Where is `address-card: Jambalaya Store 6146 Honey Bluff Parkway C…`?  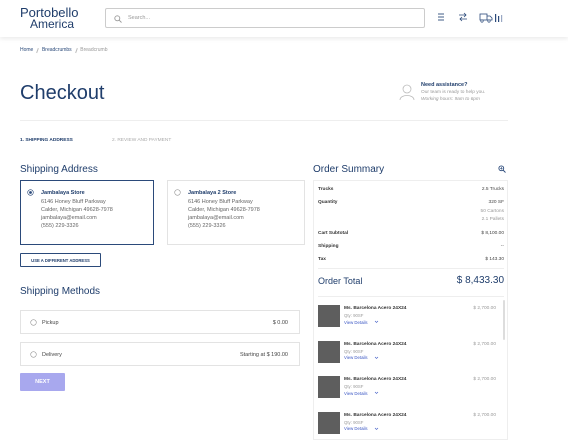
address-card: Jambalaya Store 6146 Honey Bluff Parkway C… is located at coordinates (87, 212).